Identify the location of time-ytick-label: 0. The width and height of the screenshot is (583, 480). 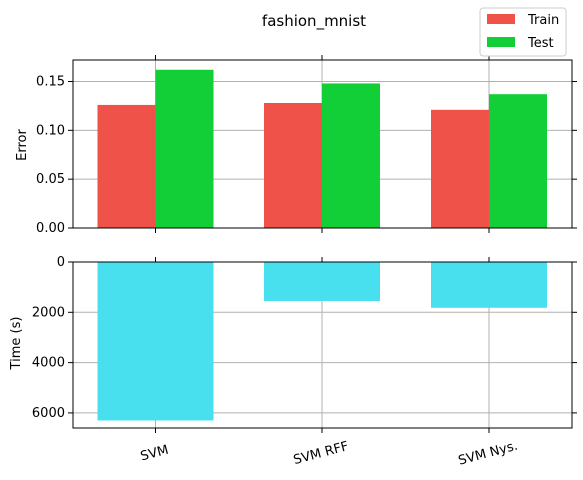
(61, 262).